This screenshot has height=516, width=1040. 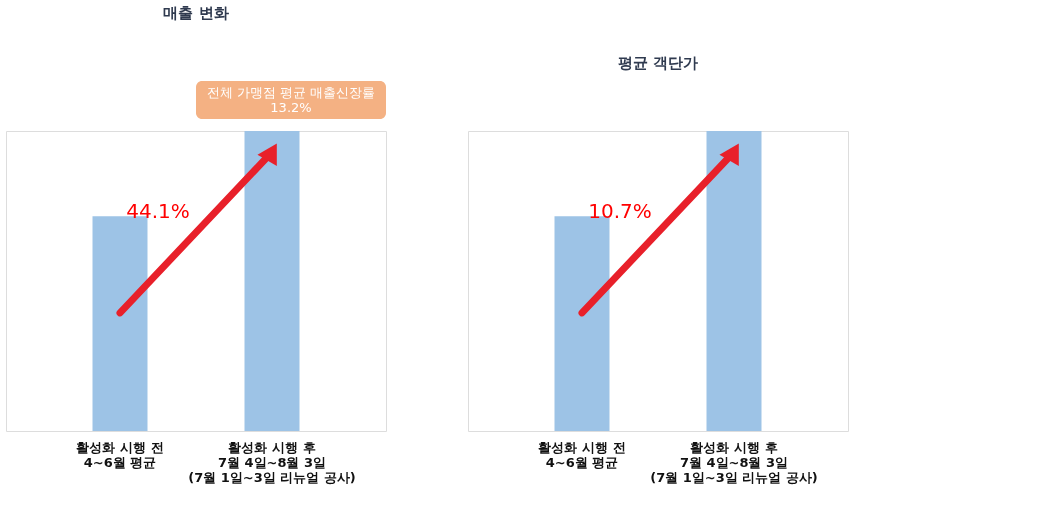 What do you see at coordinates (620, 211) in the screenshot?
I see `annotation: 10.7%` at bounding box center [620, 211].